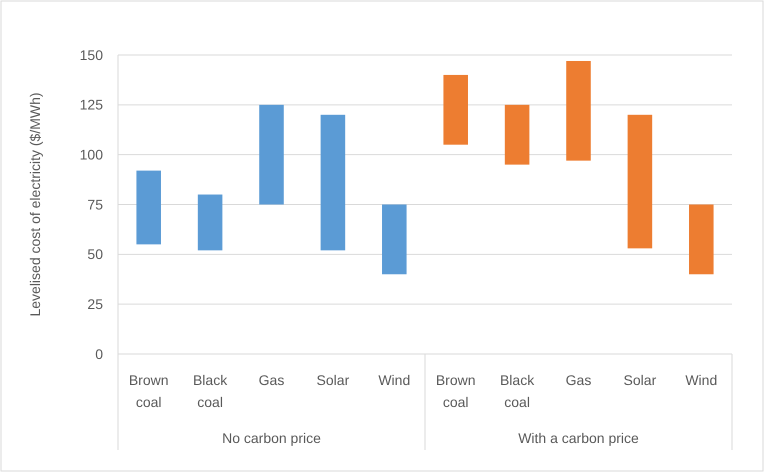 This screenshot has height=475, width=765. Describe the element at coordinates (95, 204) in the screenshot. I see `y-tick-label: 75` at that location.